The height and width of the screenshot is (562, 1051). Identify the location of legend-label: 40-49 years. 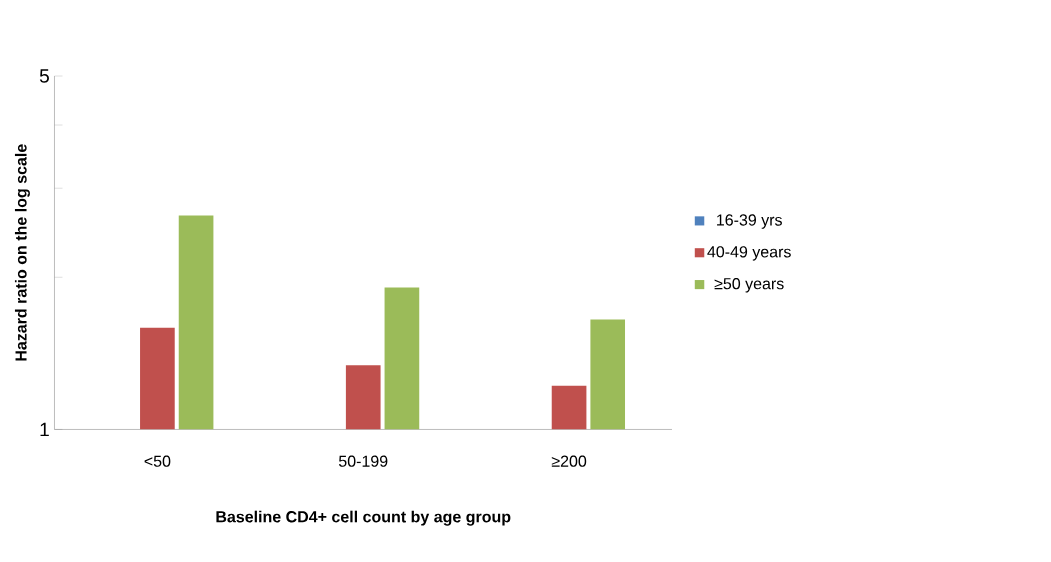
(749, 253).